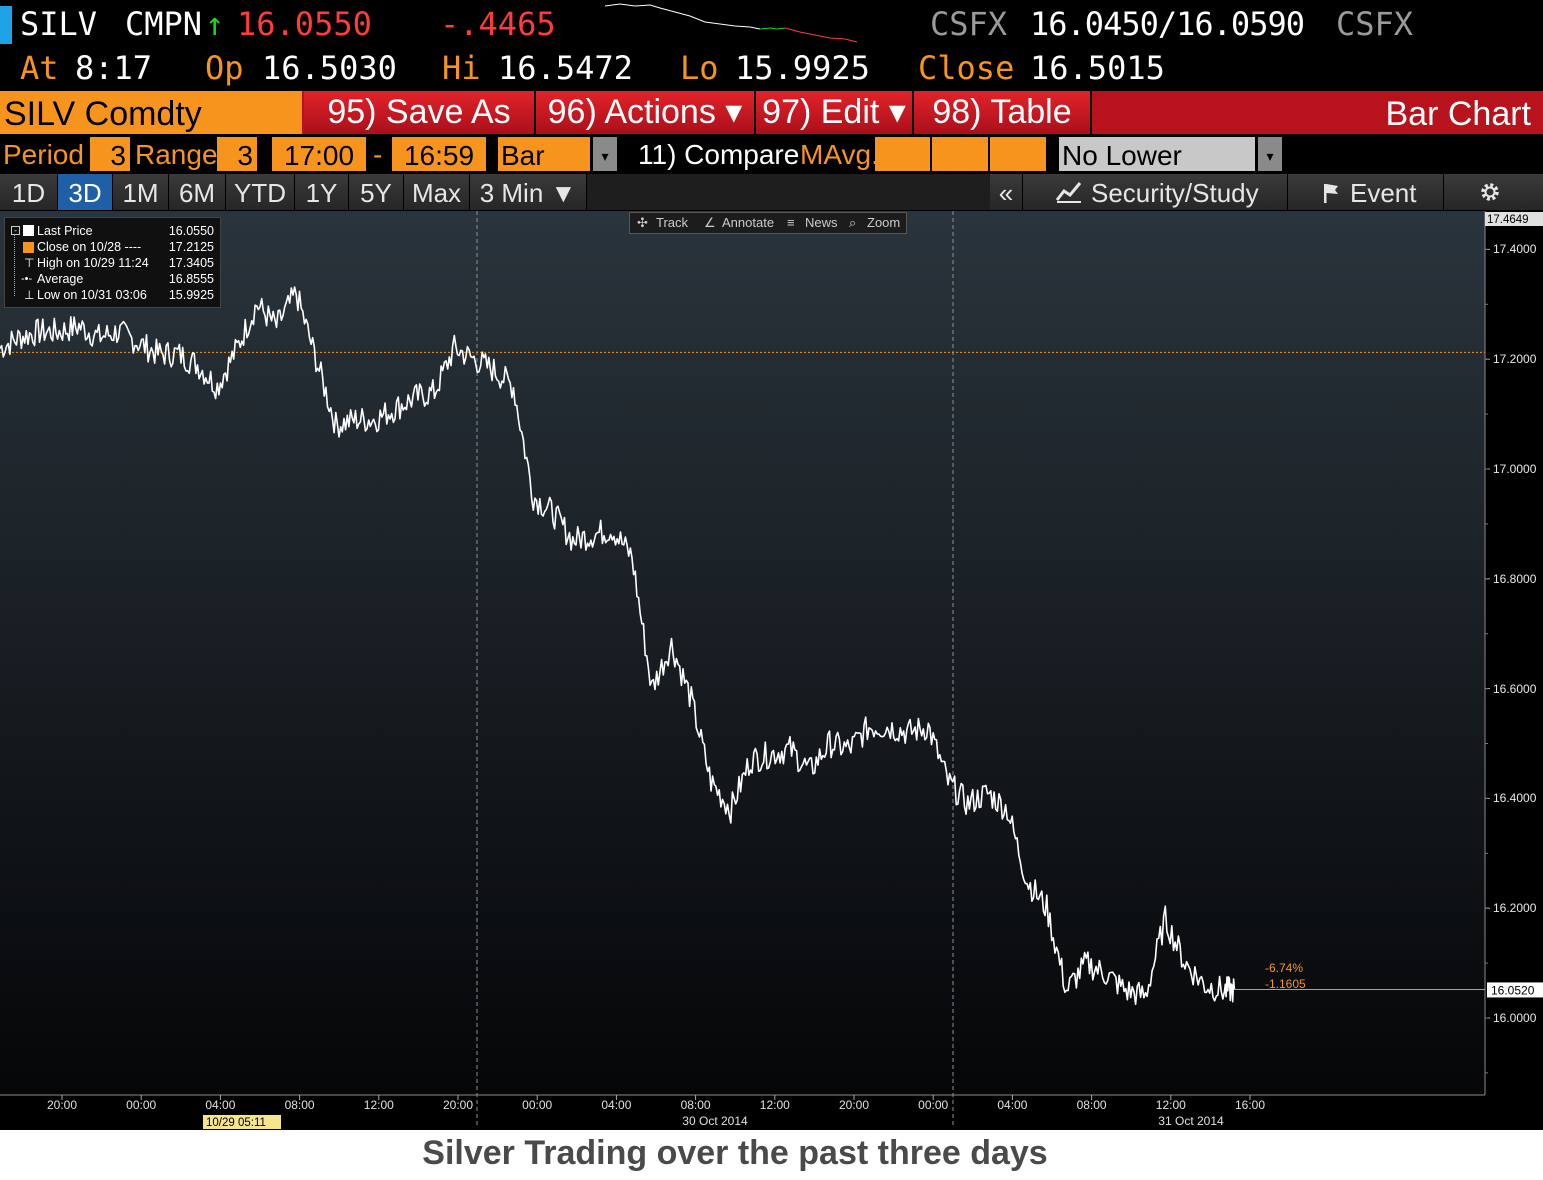  I want to click on top-price-label: 17.4649, so click(1508, 220).